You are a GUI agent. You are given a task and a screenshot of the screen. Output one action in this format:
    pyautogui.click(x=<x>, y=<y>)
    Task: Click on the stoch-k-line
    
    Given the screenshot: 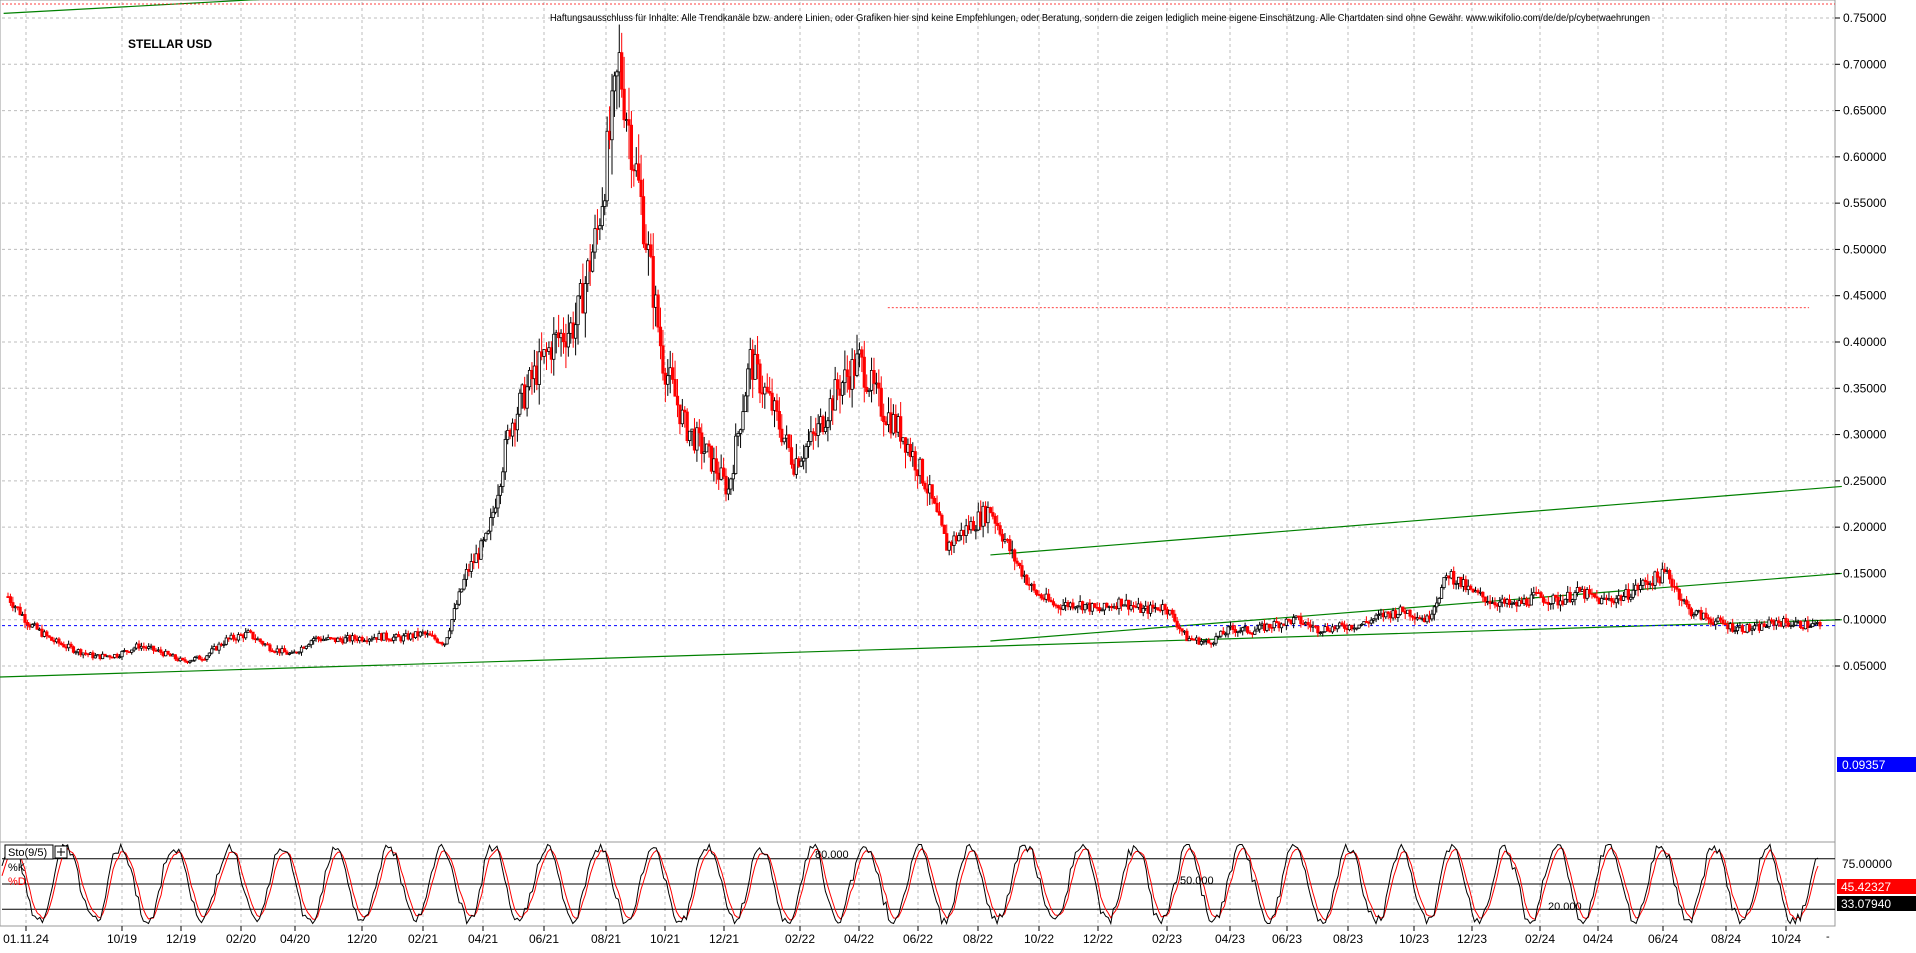 What is the action you would take?
    pyautogui.click(x=910, y=884)
    